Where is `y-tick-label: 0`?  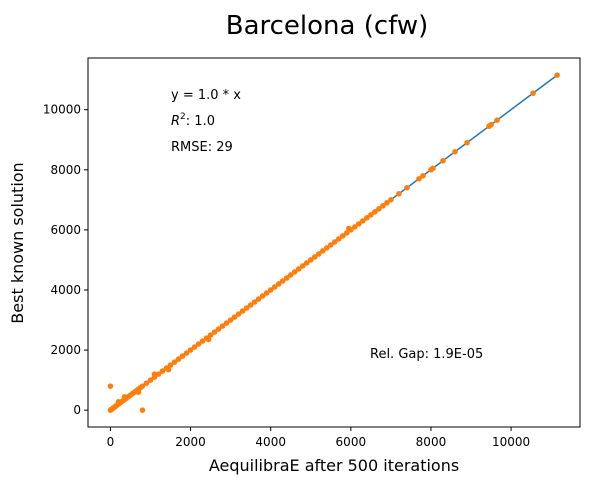
y-tick-label: 0 is located at coordinates (77, 410).